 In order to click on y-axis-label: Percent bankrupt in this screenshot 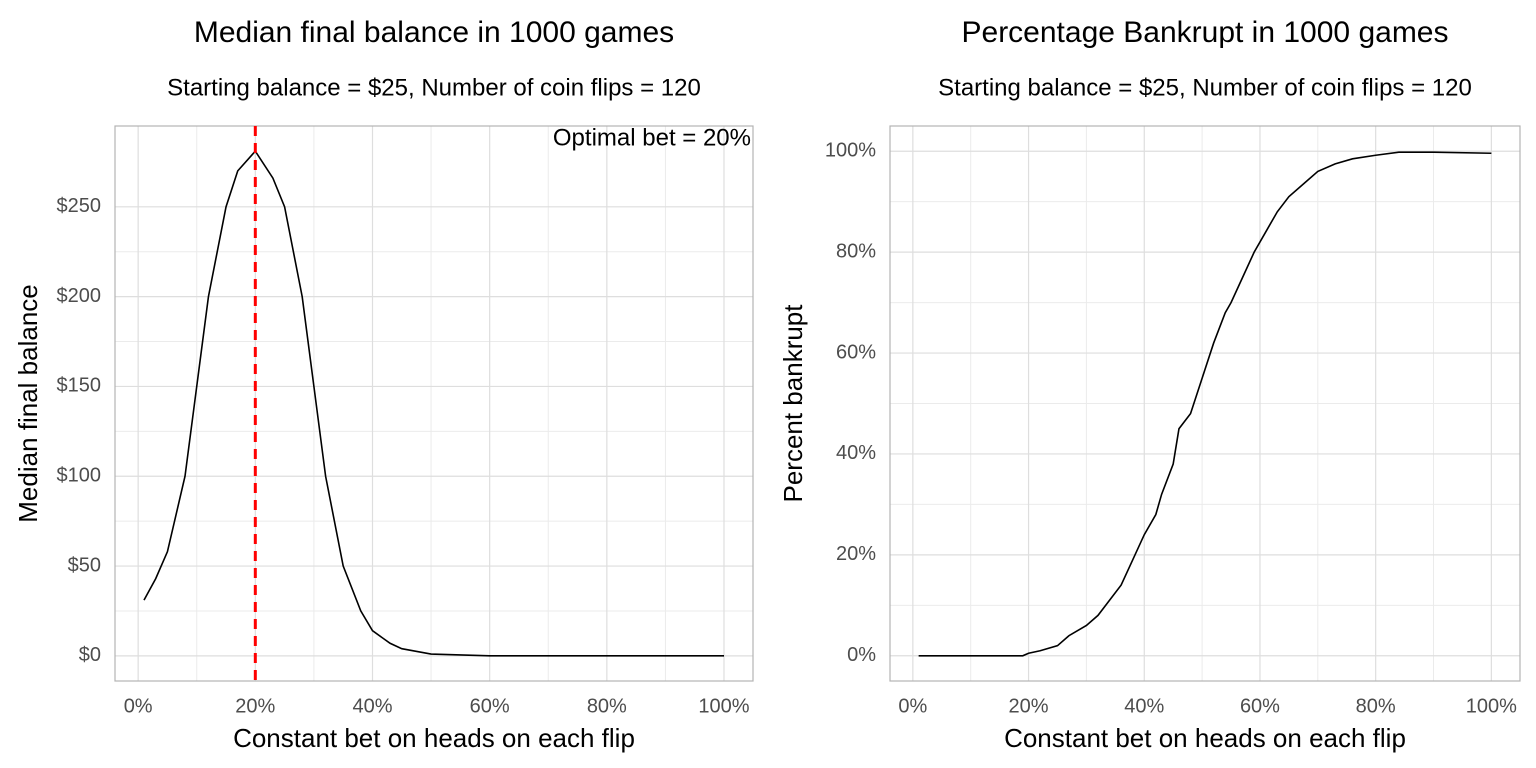, I will do `click(793, 403)`.